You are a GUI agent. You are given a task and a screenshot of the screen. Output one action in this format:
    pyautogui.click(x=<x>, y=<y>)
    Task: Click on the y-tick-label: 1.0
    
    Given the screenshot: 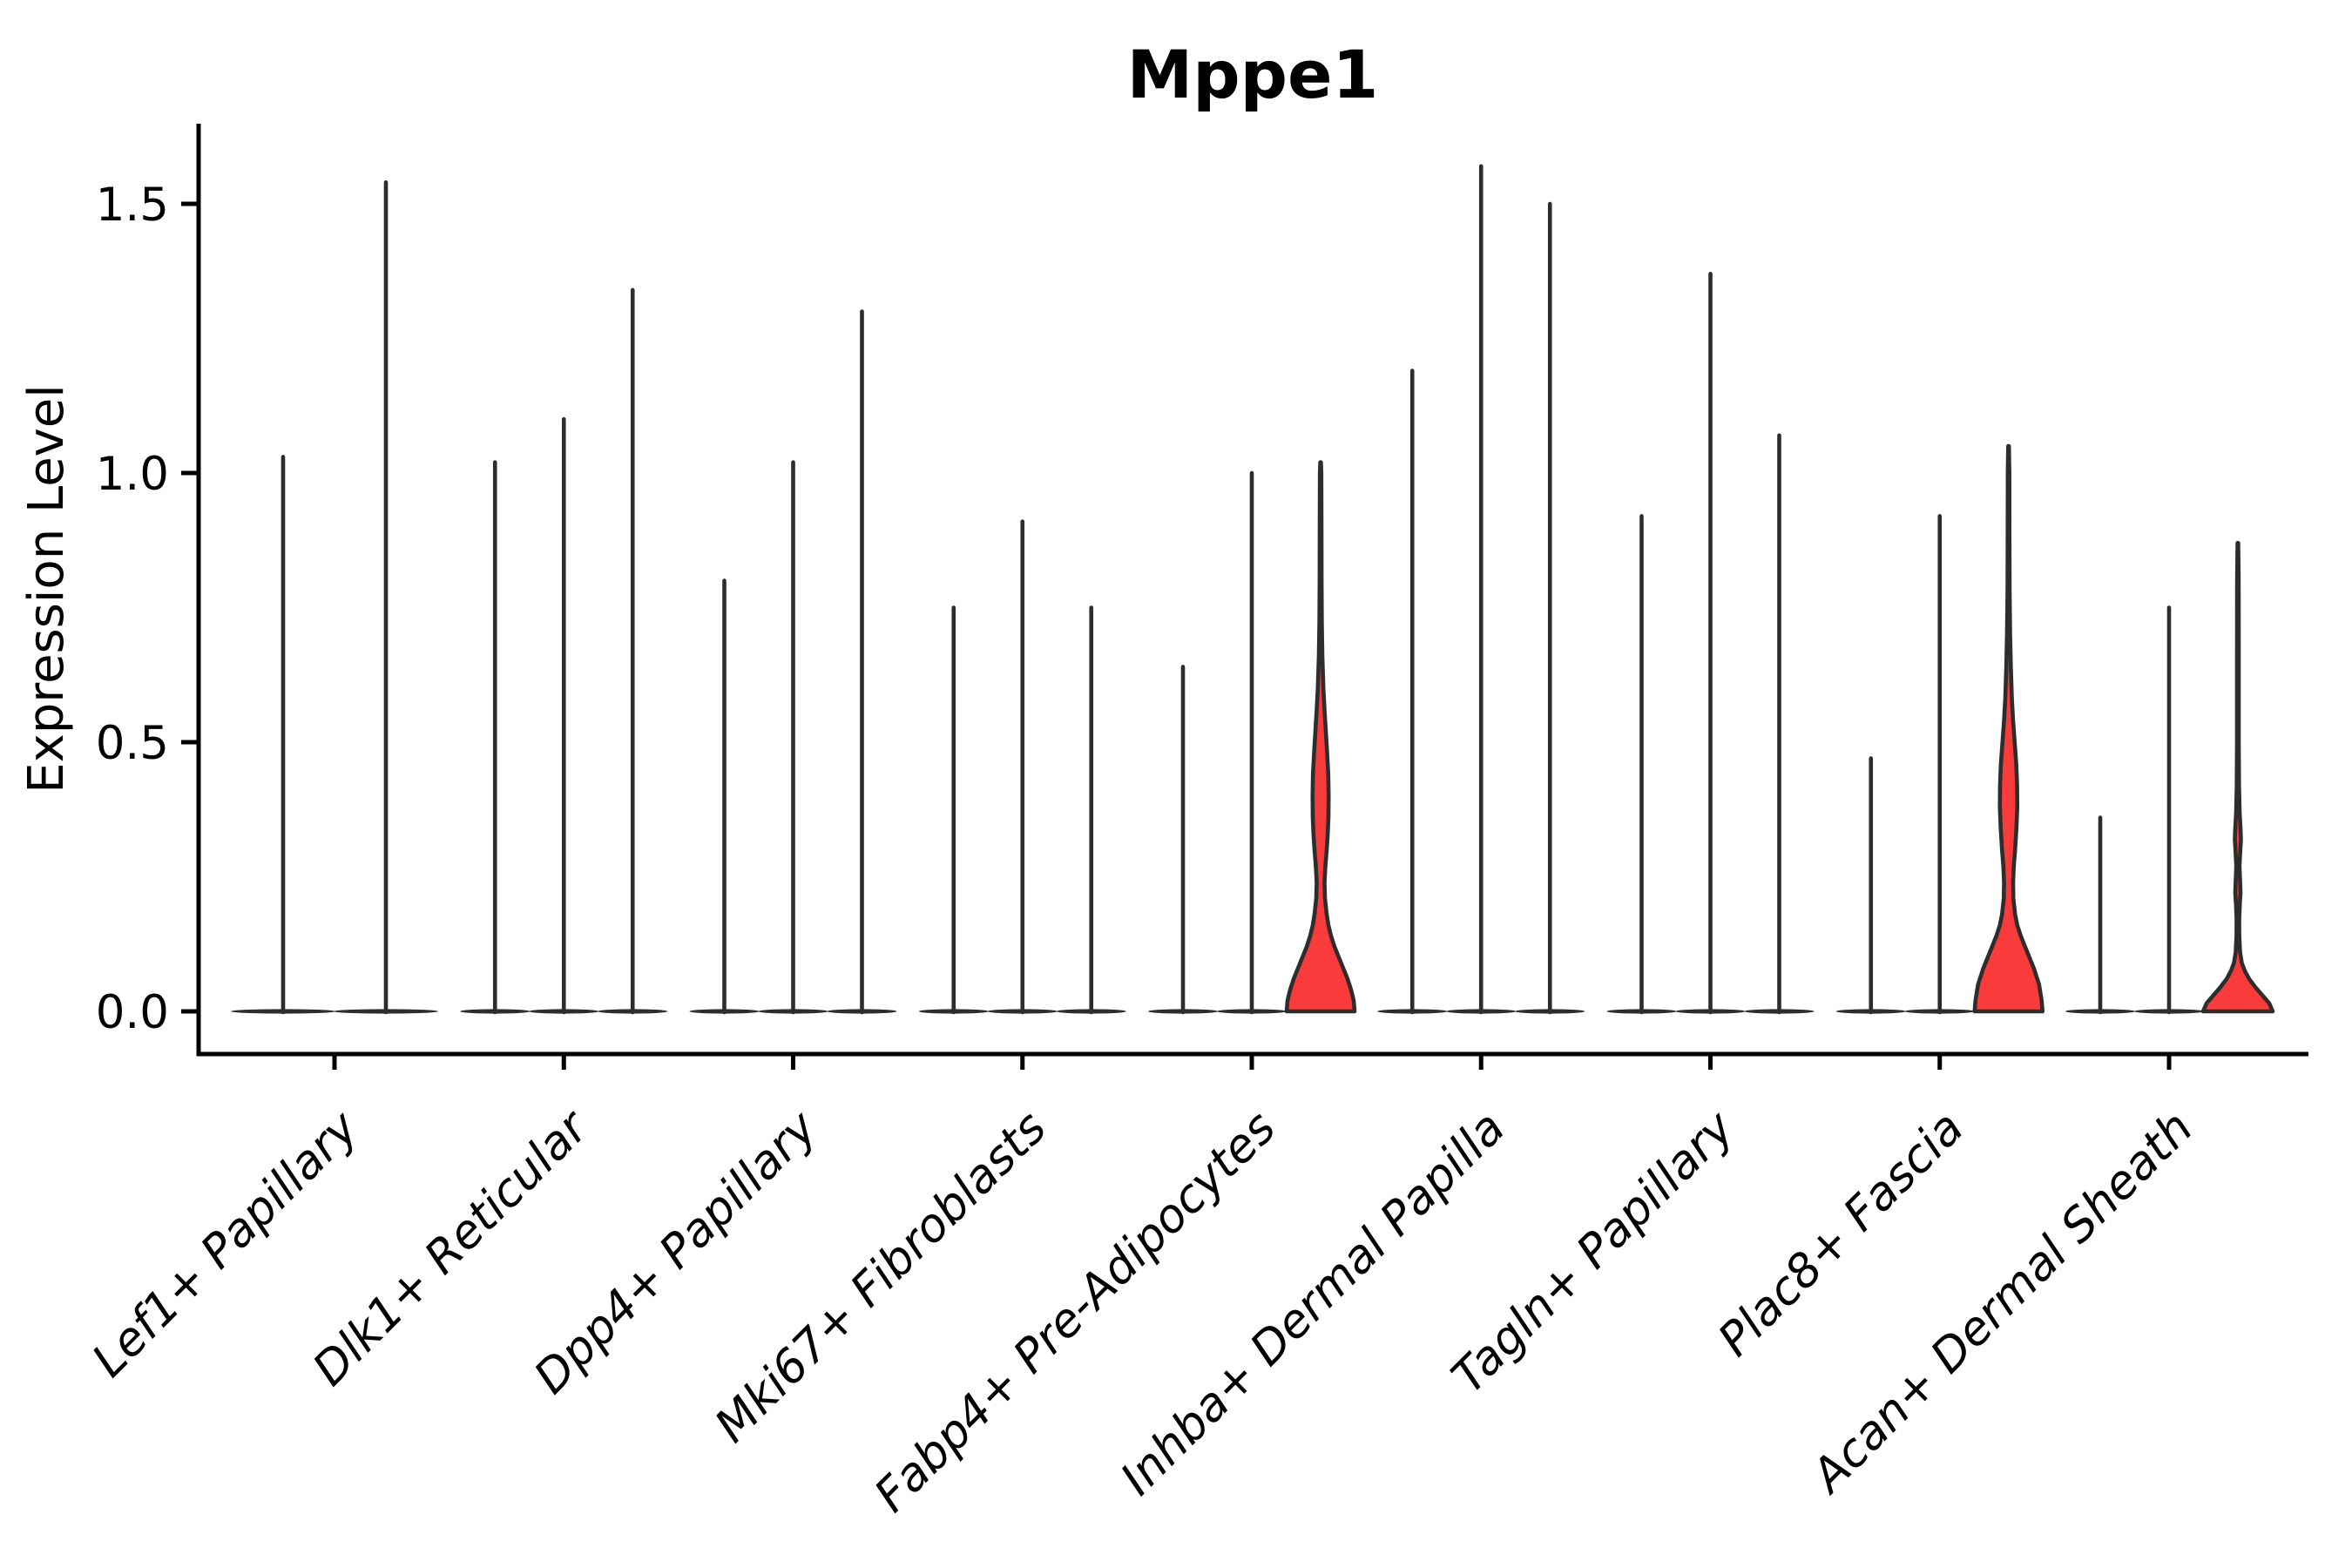 What is the action you would take?
    pyautogui.click(x=132, y=475)
    